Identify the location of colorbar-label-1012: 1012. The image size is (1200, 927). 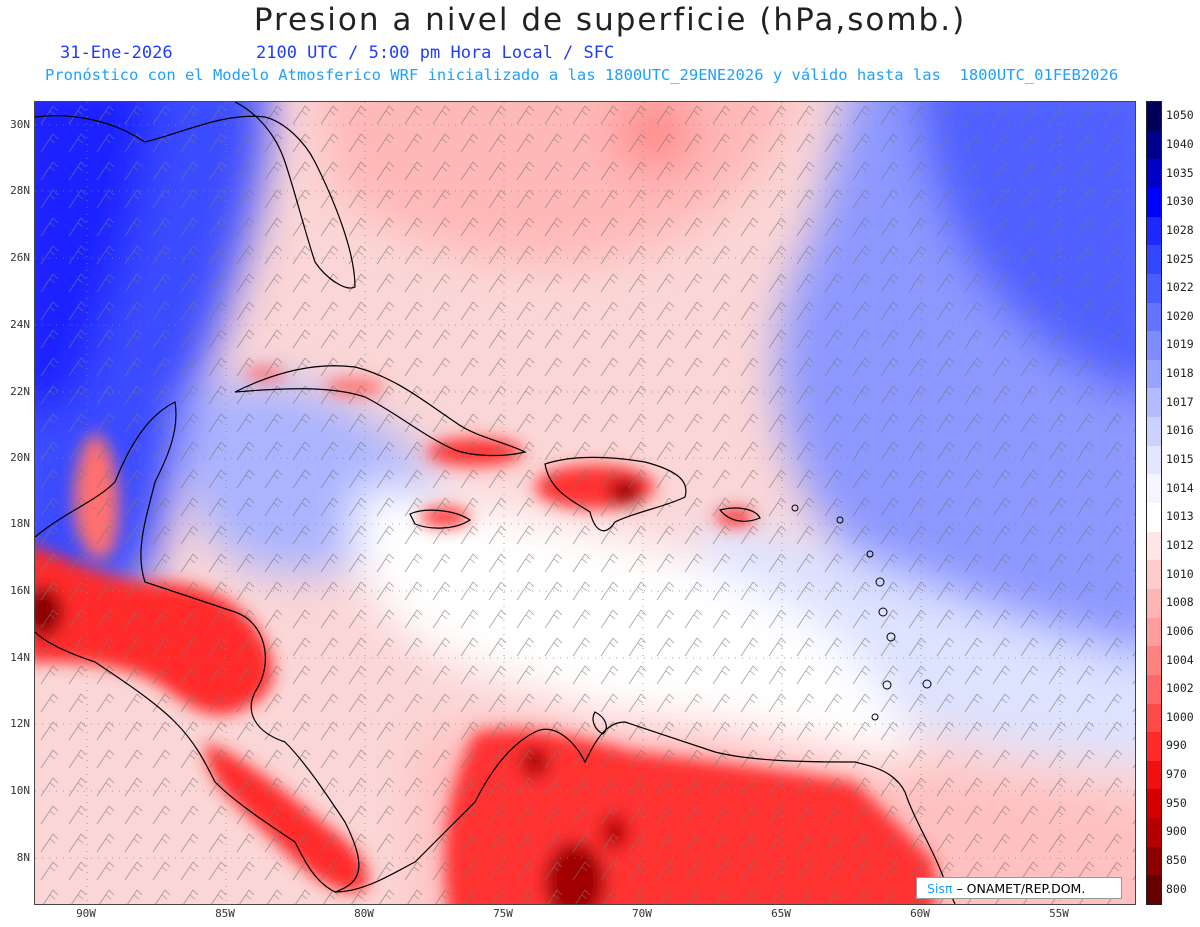
(1180, 544).